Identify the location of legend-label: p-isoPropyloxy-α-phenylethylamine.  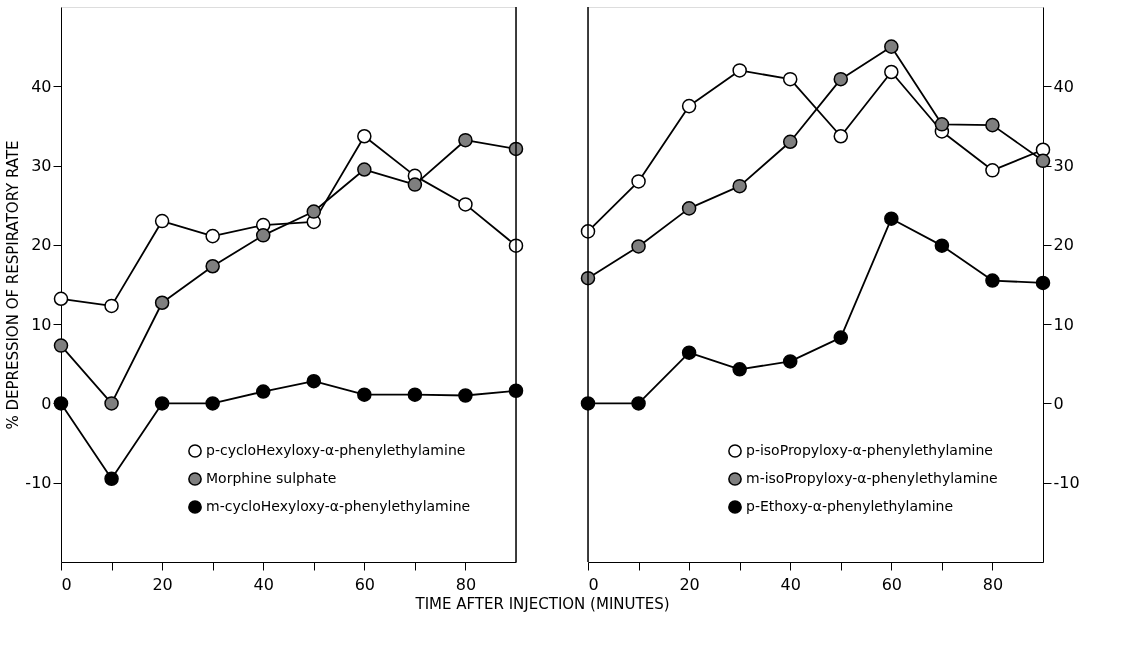
(869, 450).